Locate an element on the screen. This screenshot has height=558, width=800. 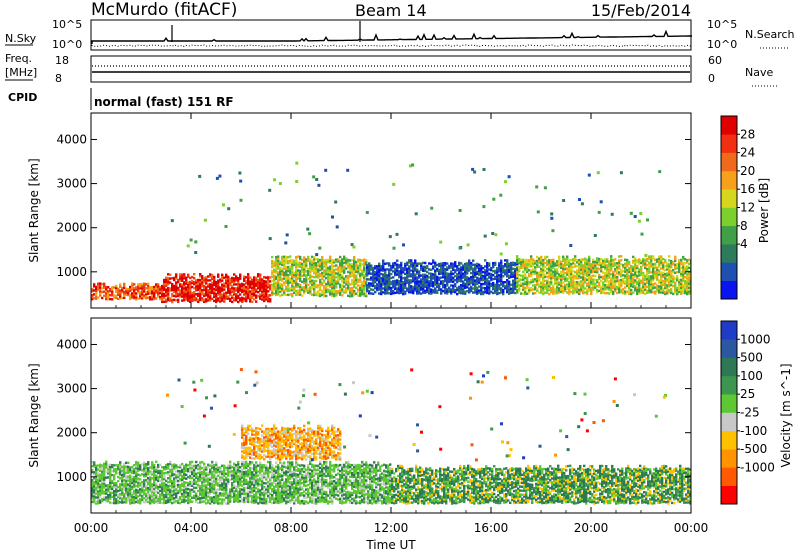
freq-tick-top: 18 is located at coordinates (62, 60).